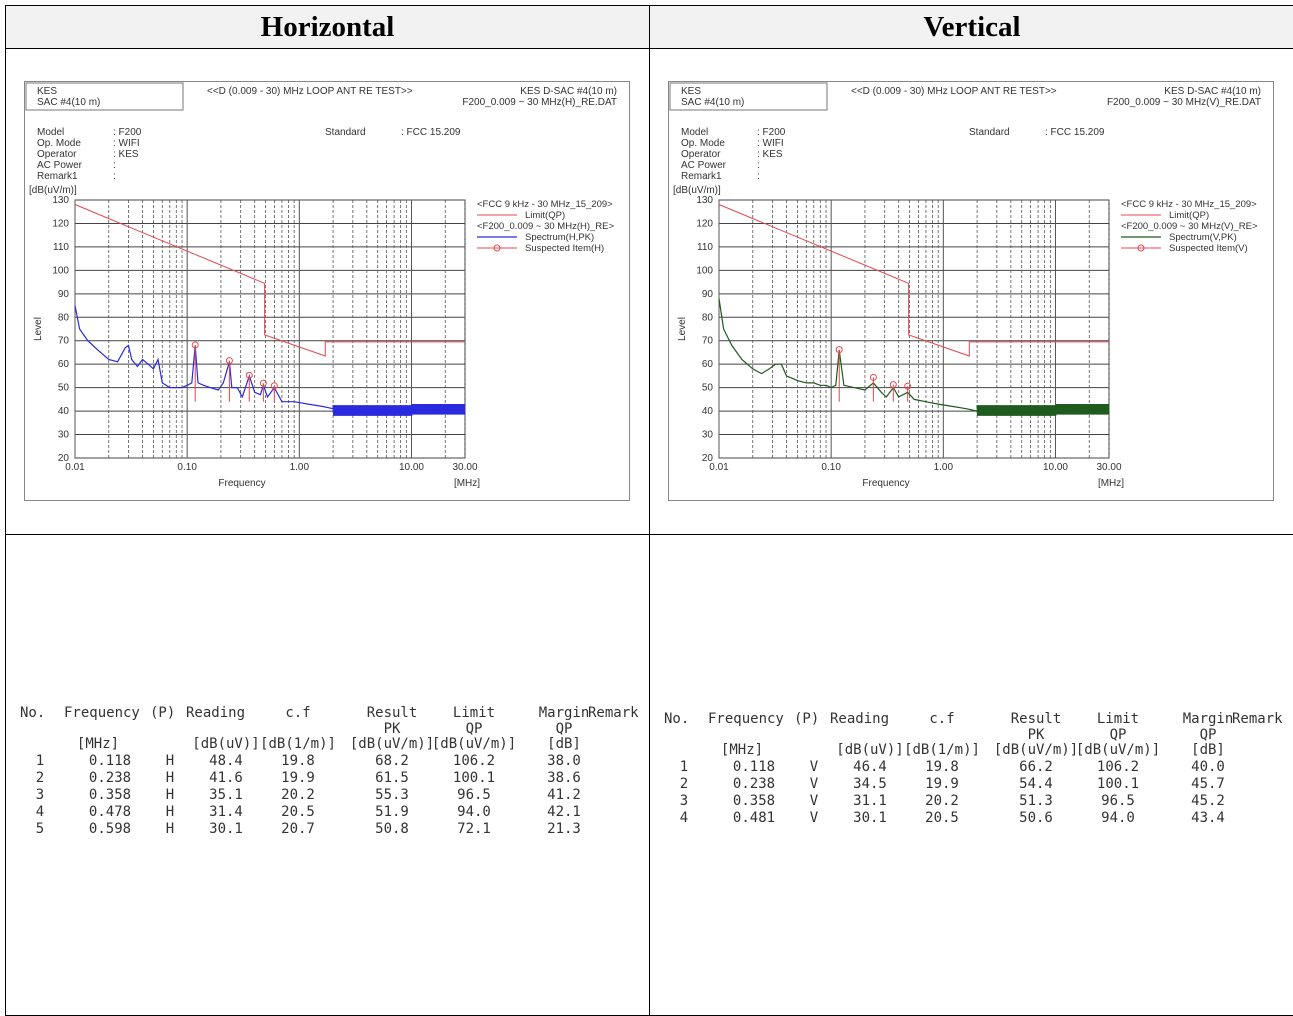  I want to click on cell-reading: 31.4, so click(226, 811).